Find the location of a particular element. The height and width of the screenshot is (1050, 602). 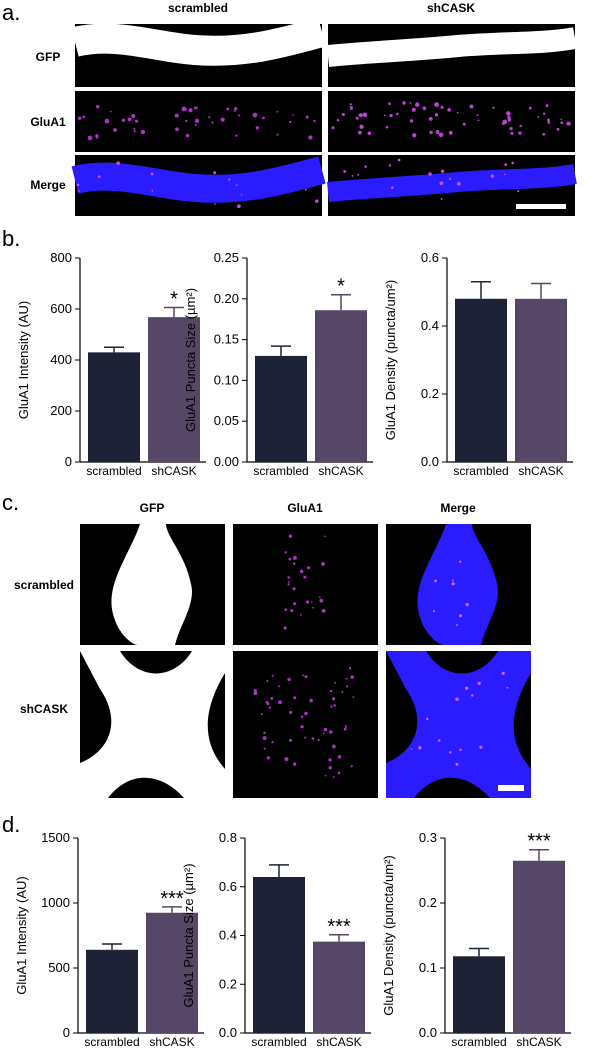

image-gfp is located at coordinates (325, 55).